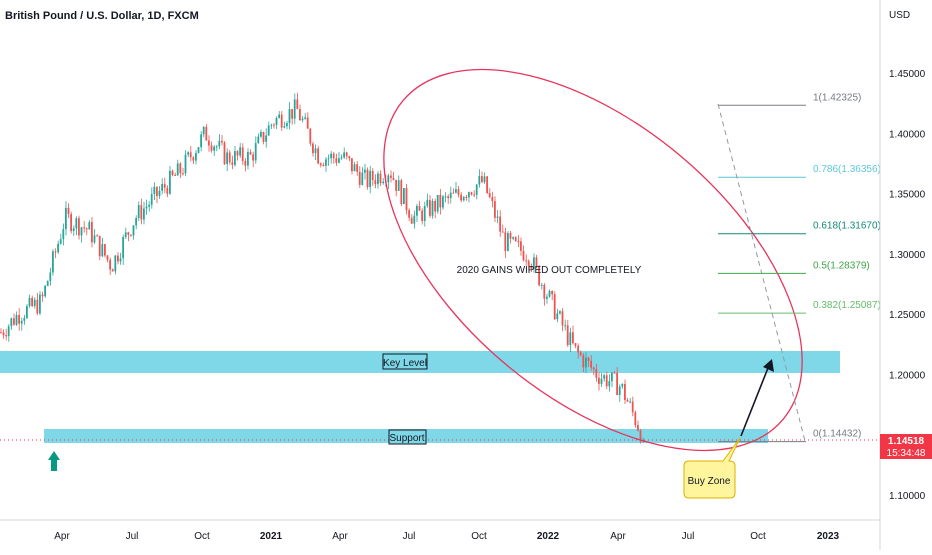  I want to click on fib-level-label: 0.786(1.36356), so click(847, 169).